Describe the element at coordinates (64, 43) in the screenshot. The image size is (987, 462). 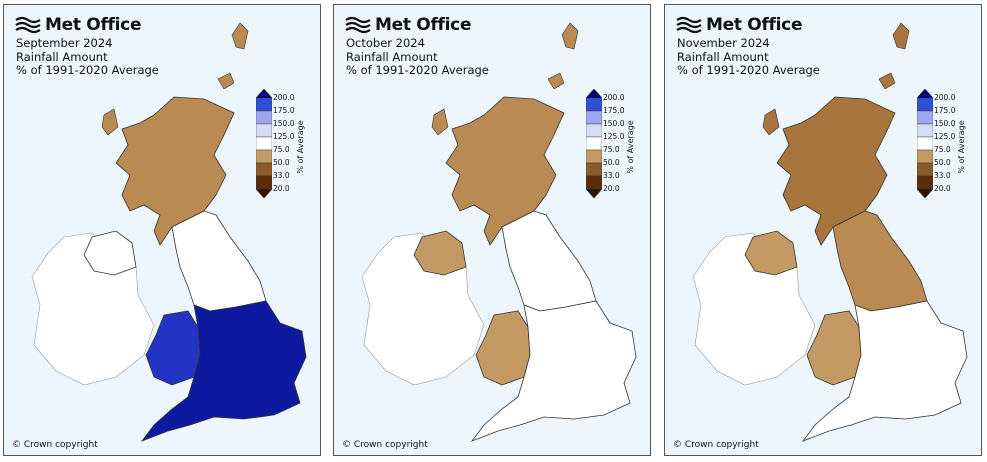
I see `map-month: September 2024` at that location.